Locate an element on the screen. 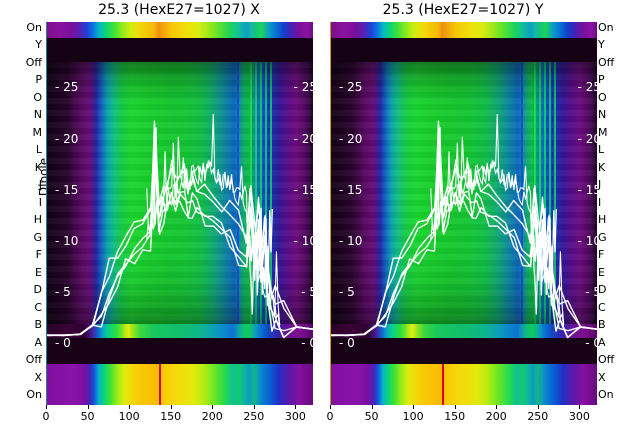  category-axis-left: On Y Off P O N M L K J I H G F E D C B A Off X On is located at coordinates (21, 213).